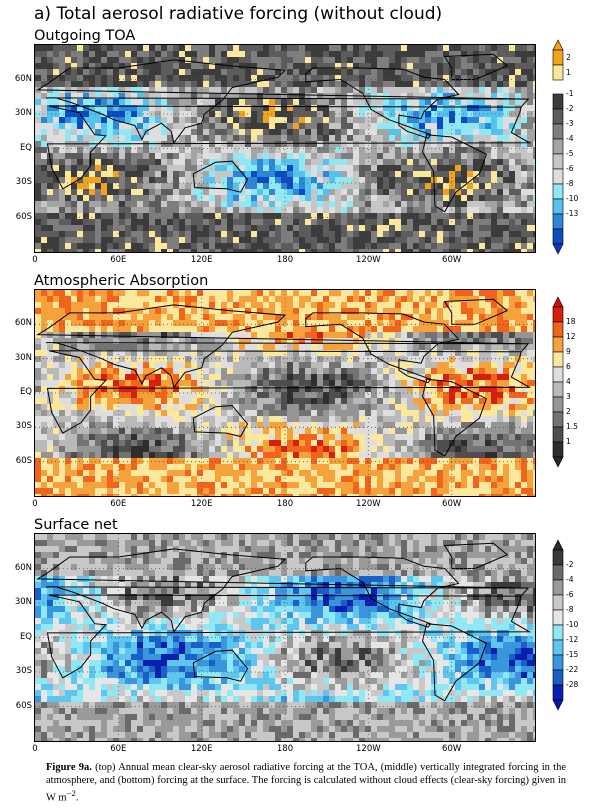 The width and height of the screenshot is (598, 811). Describe the element at coordinates (570, 93) in the screenshot. I see `colorbar-label: -1` at that location.